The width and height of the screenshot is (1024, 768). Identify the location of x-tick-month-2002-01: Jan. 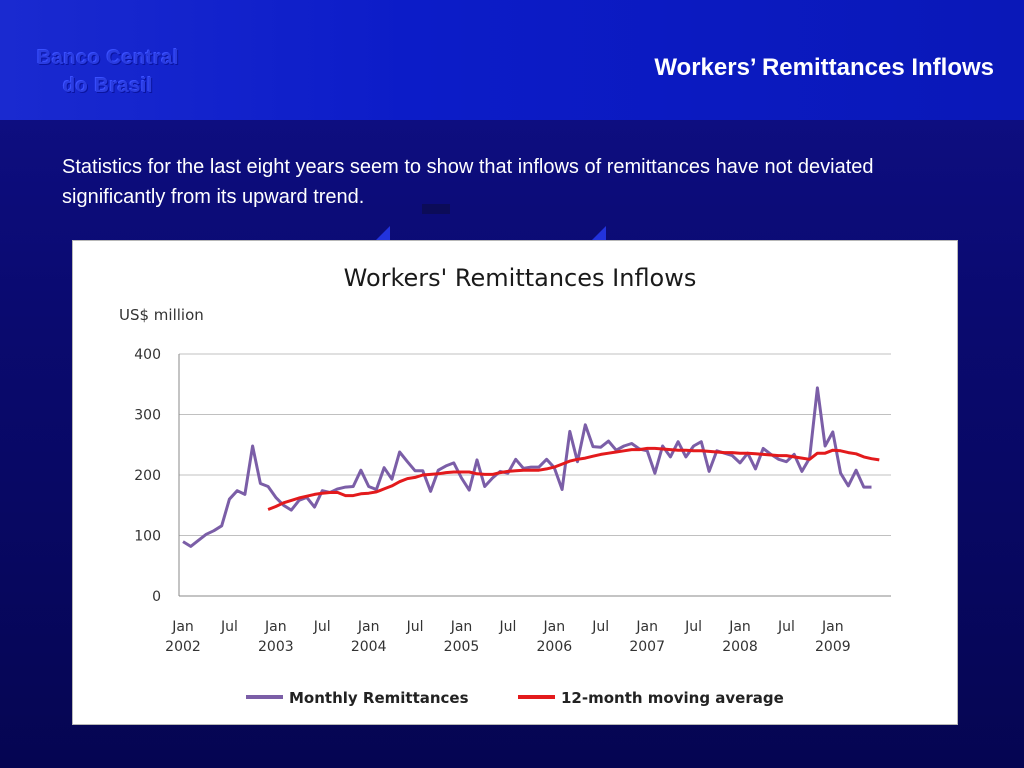
(182, 627).